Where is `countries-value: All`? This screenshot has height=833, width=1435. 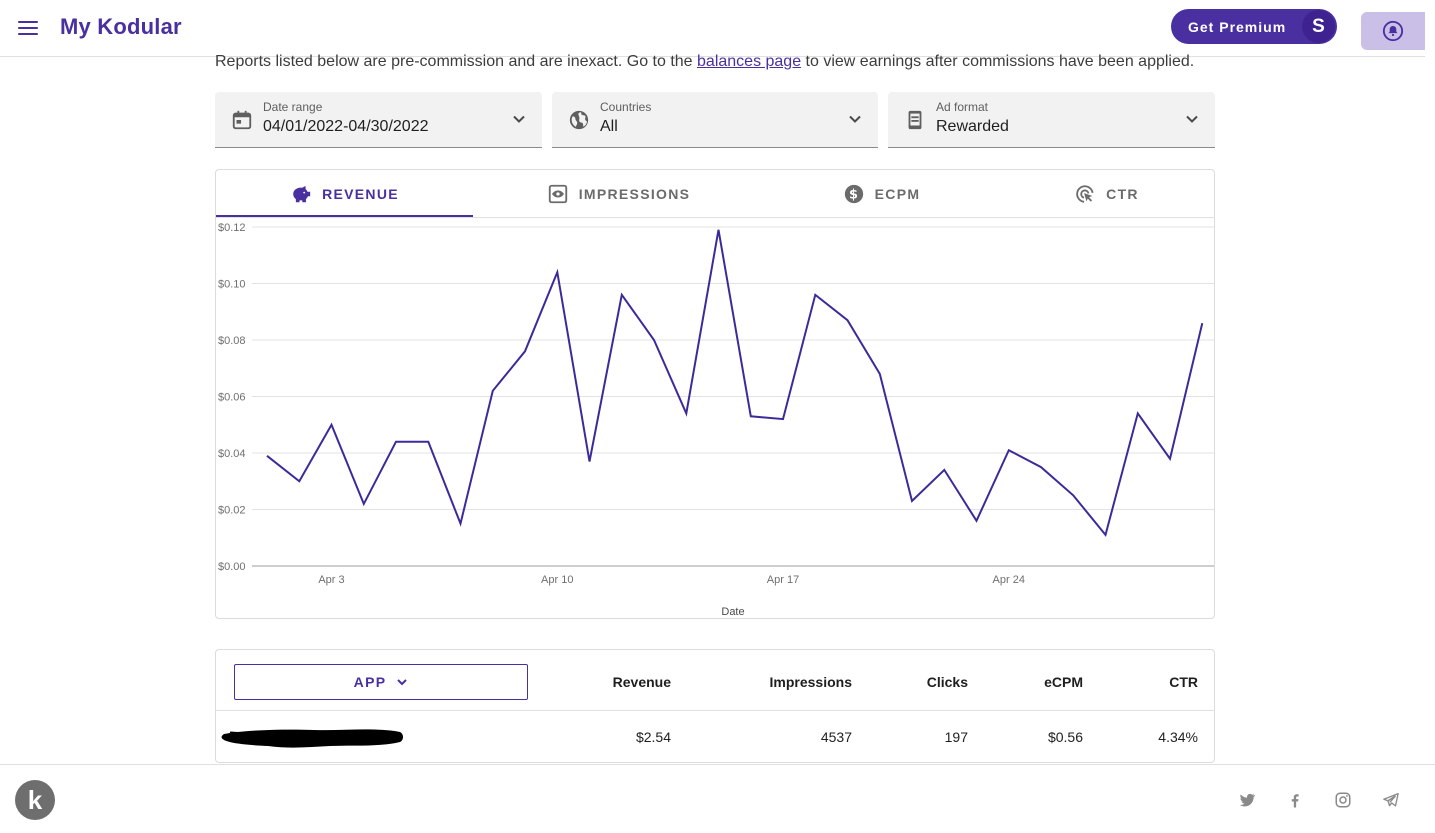
countries-value: All is located at coordinates (609, 126).